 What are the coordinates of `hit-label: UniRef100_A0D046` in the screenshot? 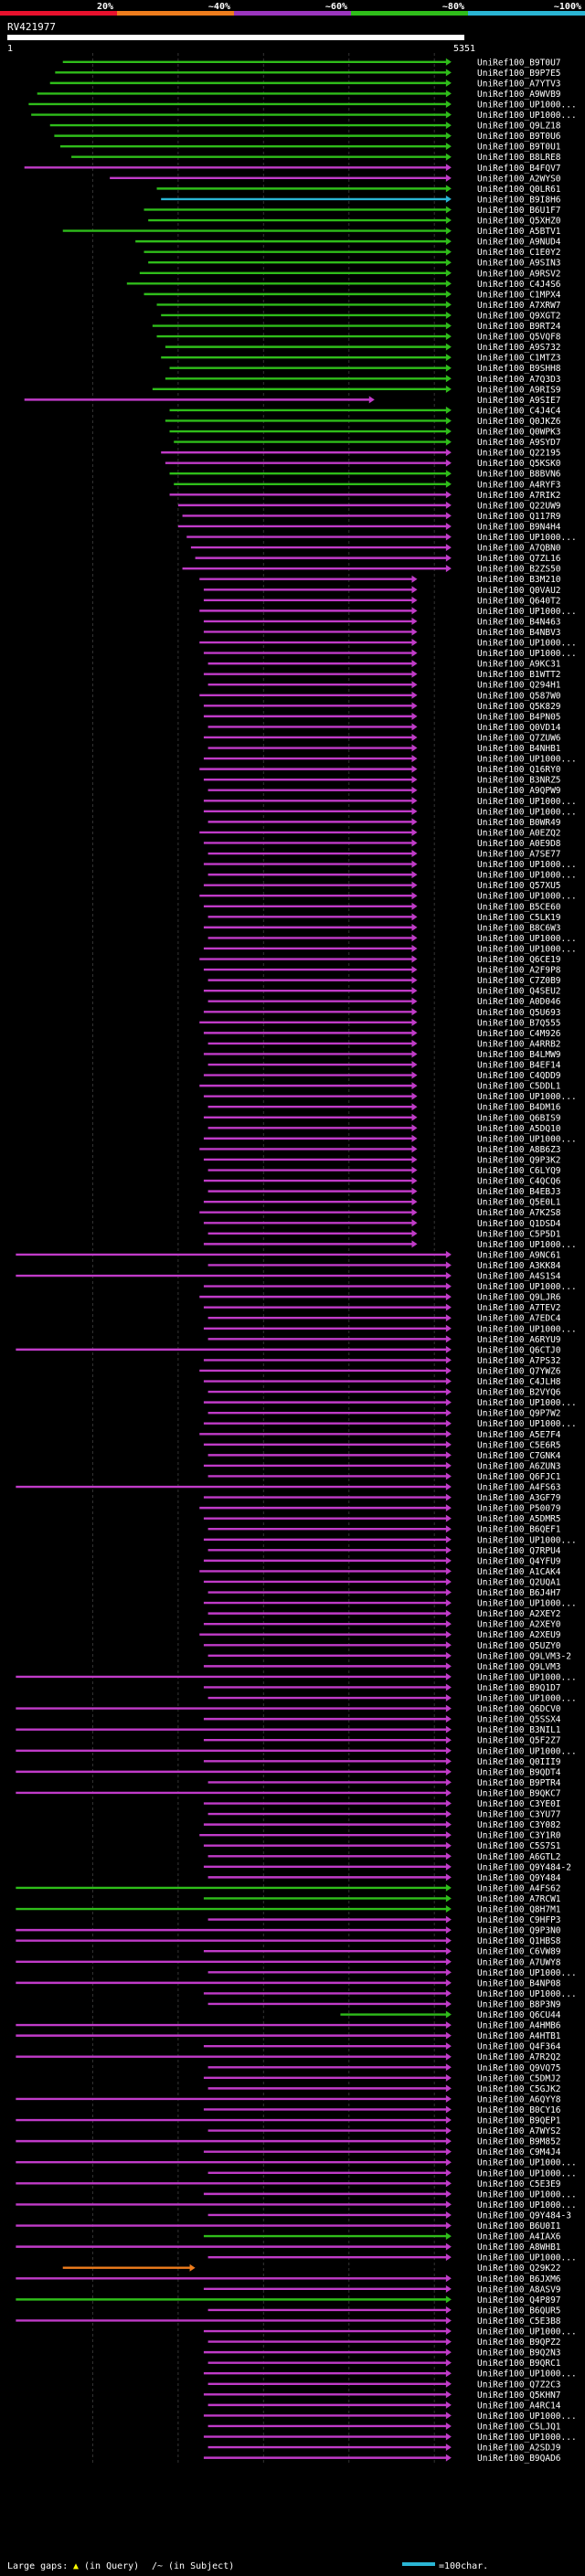 It's located at (519, 1002).